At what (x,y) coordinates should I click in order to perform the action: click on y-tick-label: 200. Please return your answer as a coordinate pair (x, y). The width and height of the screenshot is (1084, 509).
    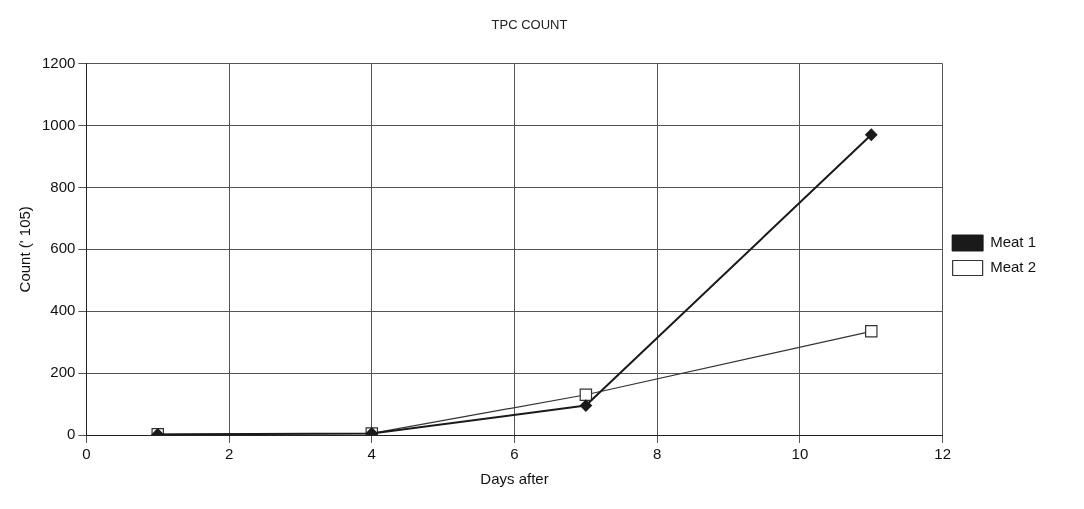
    Looking at the image, I should click on (63, 372).